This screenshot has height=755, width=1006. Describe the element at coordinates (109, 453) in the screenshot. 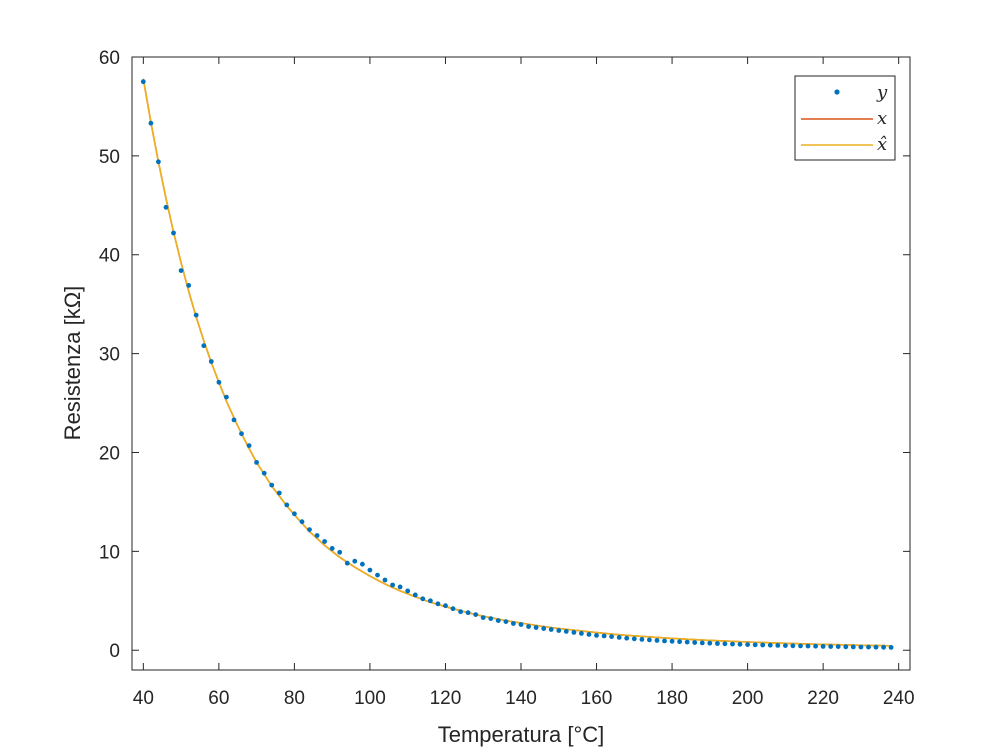

I see `y-tick-label: 20` at that location.